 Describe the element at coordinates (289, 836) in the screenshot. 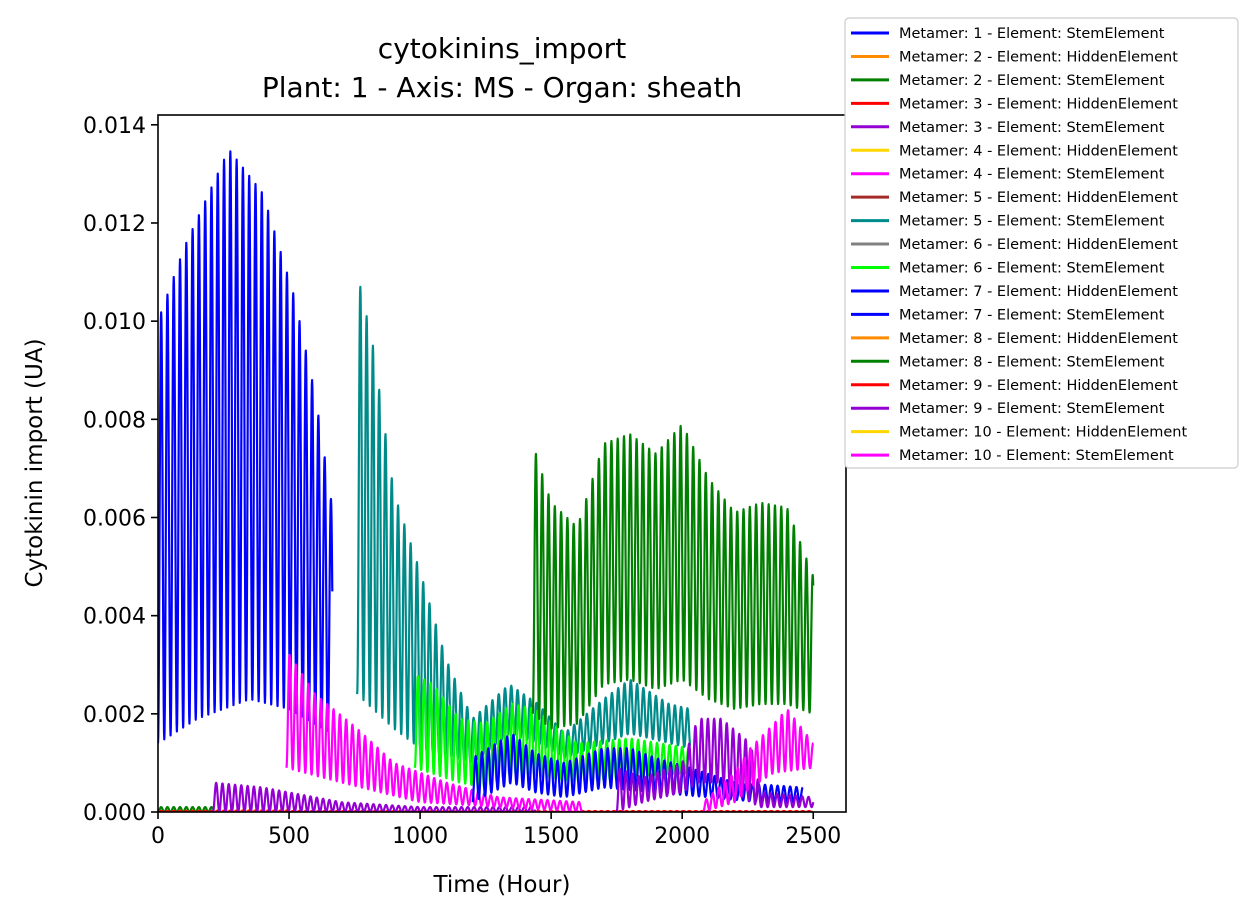

I see `x-tick-label: 500` at that location.